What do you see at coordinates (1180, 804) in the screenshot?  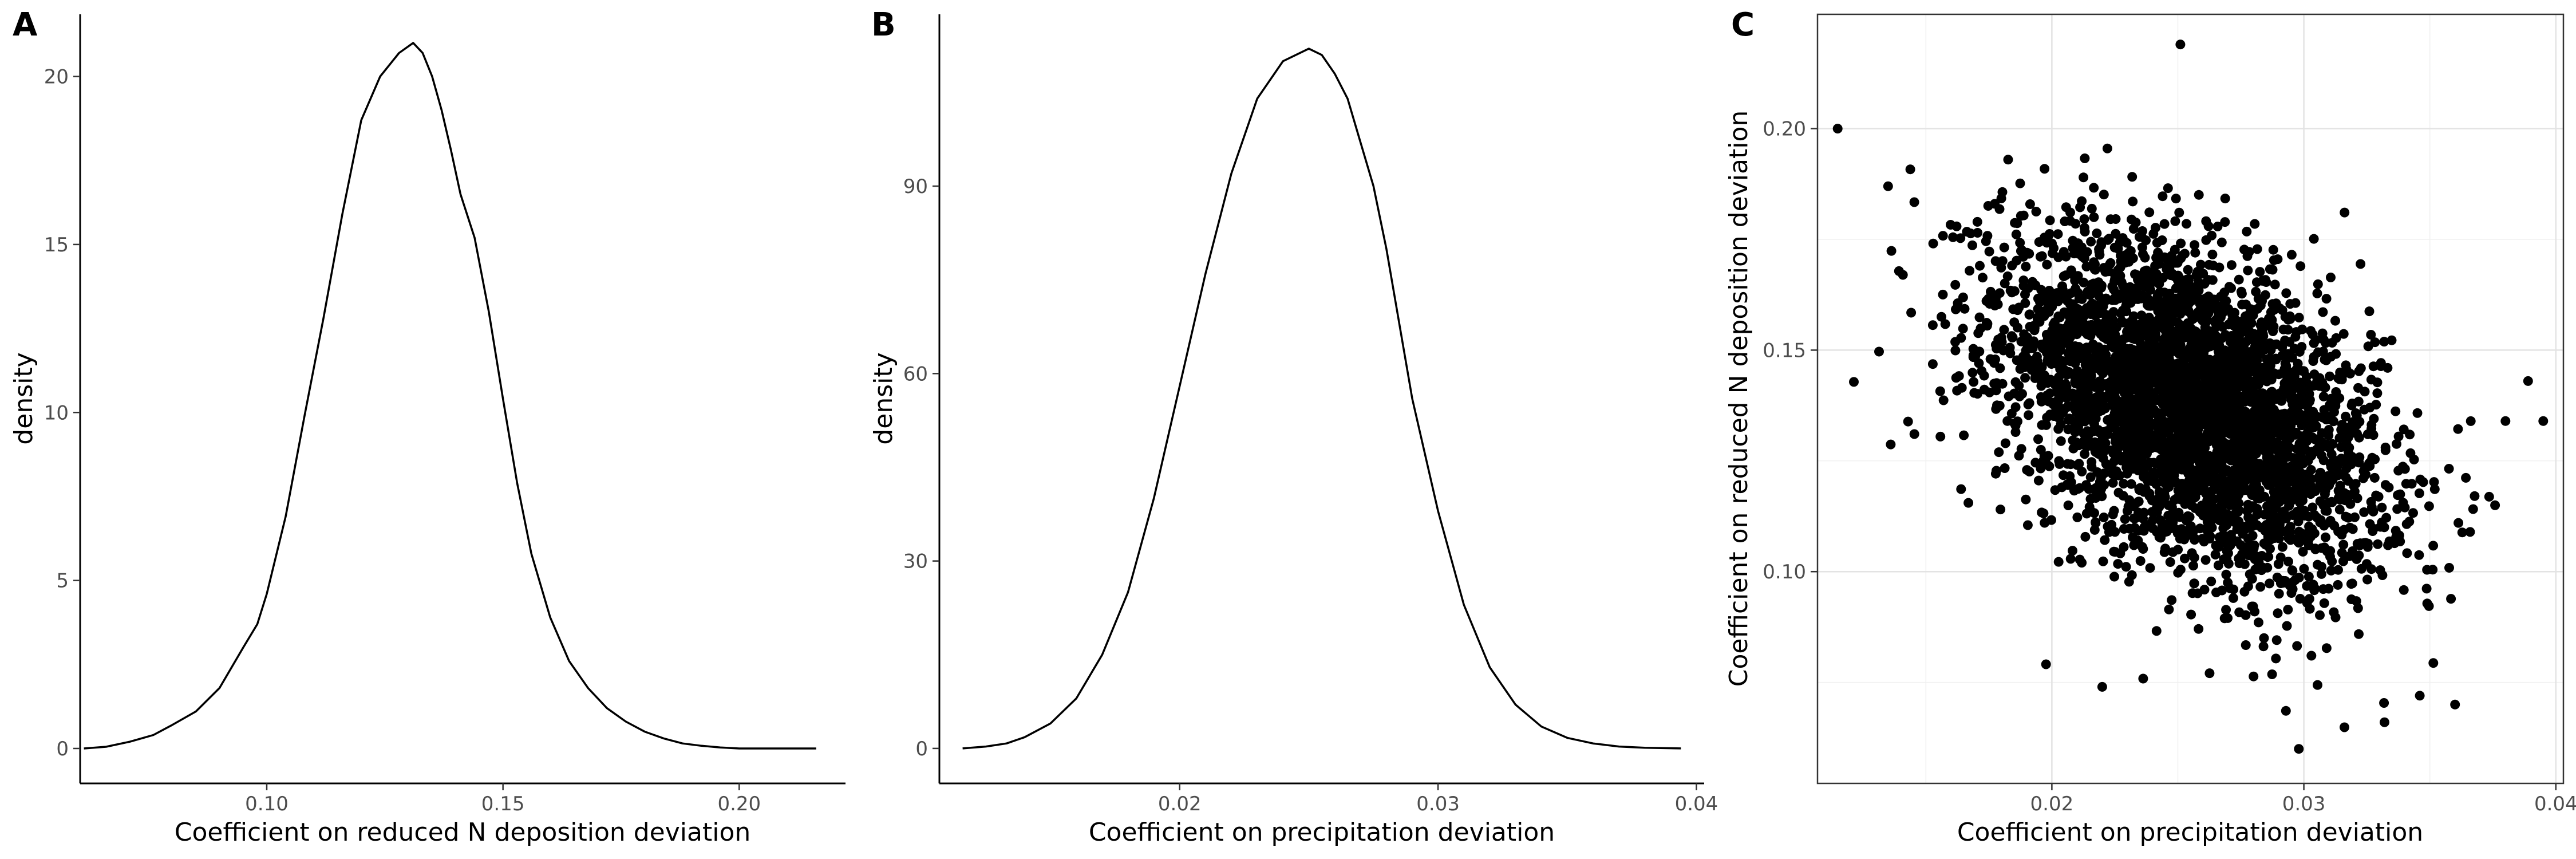 I see `x-tick-label: 0.02` at bounding box center [1180, 804].